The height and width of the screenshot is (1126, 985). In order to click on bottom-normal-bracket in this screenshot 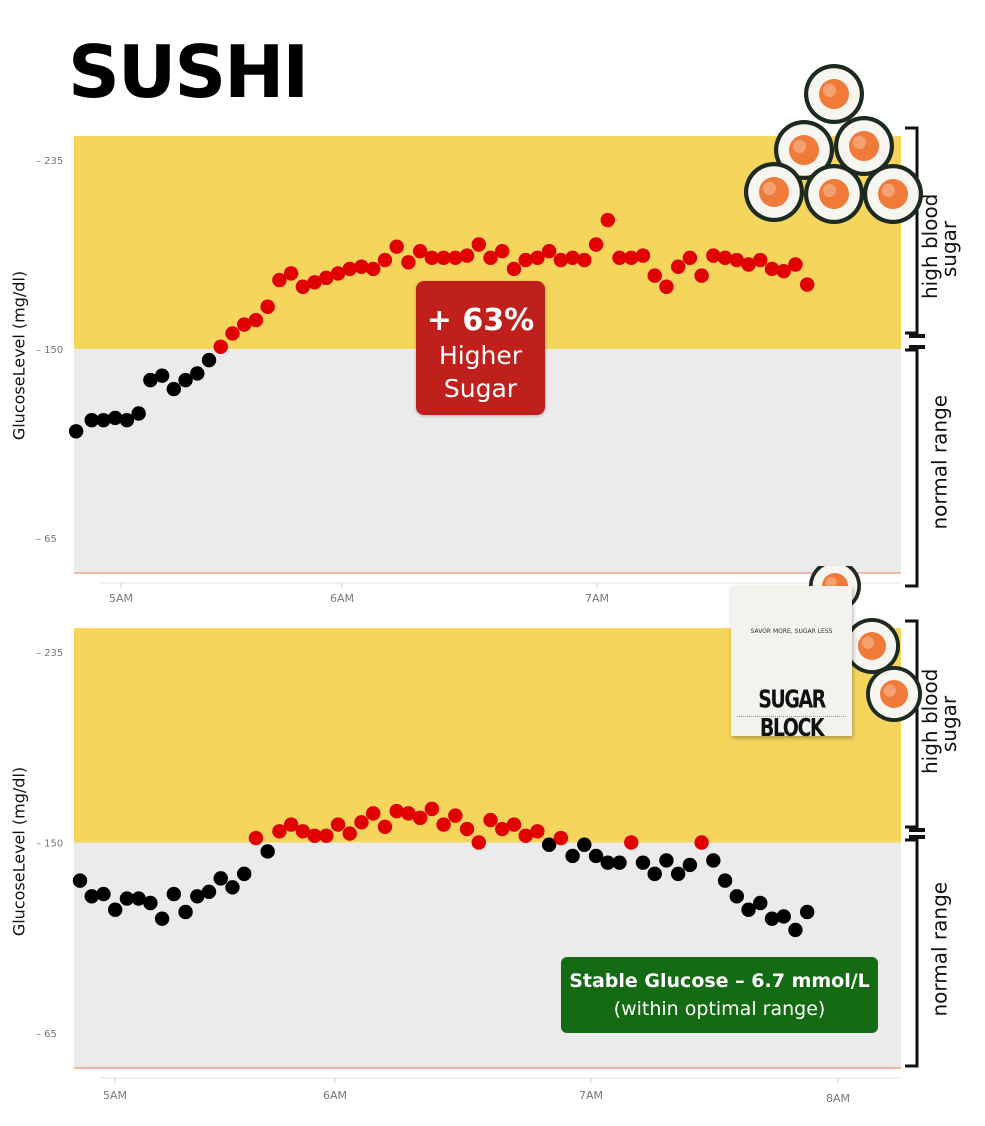, I will do `click(912, 953)`.